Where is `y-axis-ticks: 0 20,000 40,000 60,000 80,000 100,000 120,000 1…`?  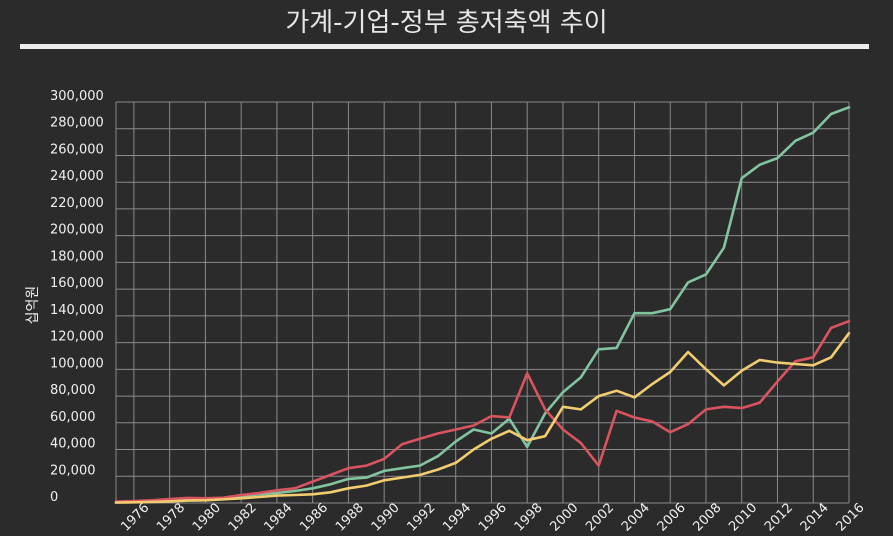 y-axis-ticks: 0 20,000 40,000 60,000 80,000 100,000 120,000 1… is located at coordinates (77, 297).